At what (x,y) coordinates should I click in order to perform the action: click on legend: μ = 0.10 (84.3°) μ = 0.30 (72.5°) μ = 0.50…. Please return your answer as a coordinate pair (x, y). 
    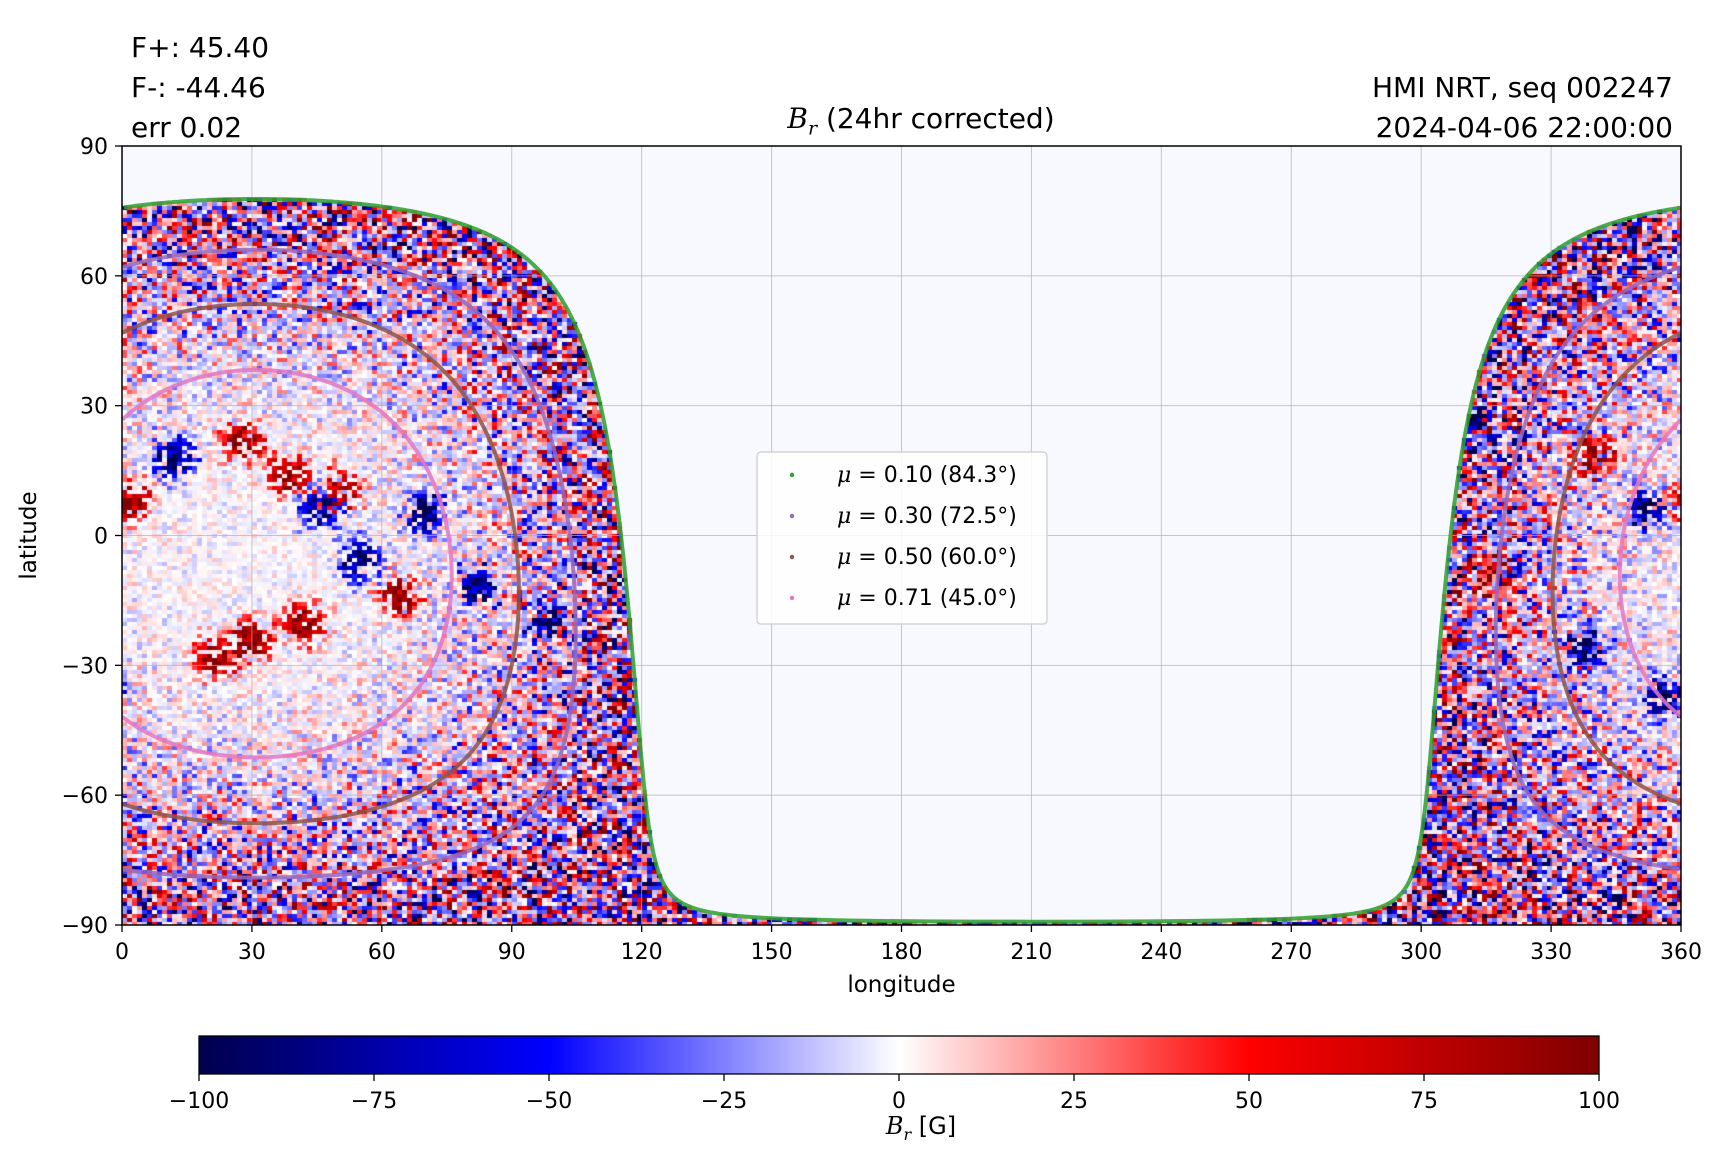
    Looking at the image, I should click on (902, 538).